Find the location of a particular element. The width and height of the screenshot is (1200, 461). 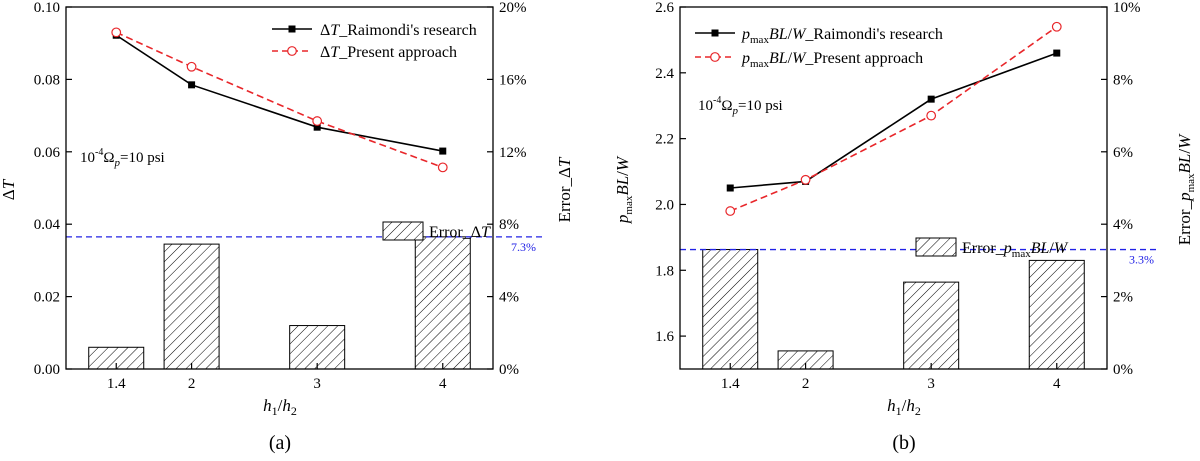

panel-a-y2-tick-label: 20% is located at coordinates (513, 8).